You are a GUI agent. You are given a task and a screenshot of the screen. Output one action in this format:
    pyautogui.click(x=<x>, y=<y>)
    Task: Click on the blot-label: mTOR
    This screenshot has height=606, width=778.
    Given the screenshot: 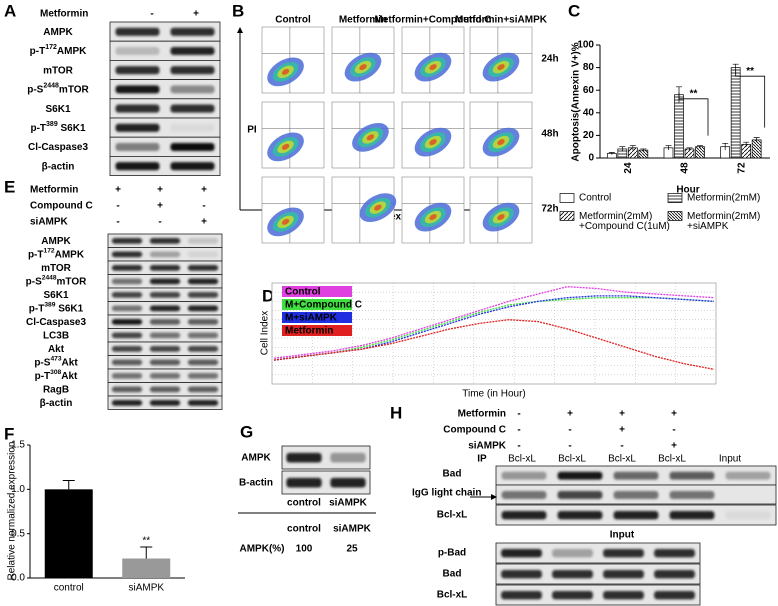 What is the action you would take?
    pyautogui.click(x=56, y=268)
    